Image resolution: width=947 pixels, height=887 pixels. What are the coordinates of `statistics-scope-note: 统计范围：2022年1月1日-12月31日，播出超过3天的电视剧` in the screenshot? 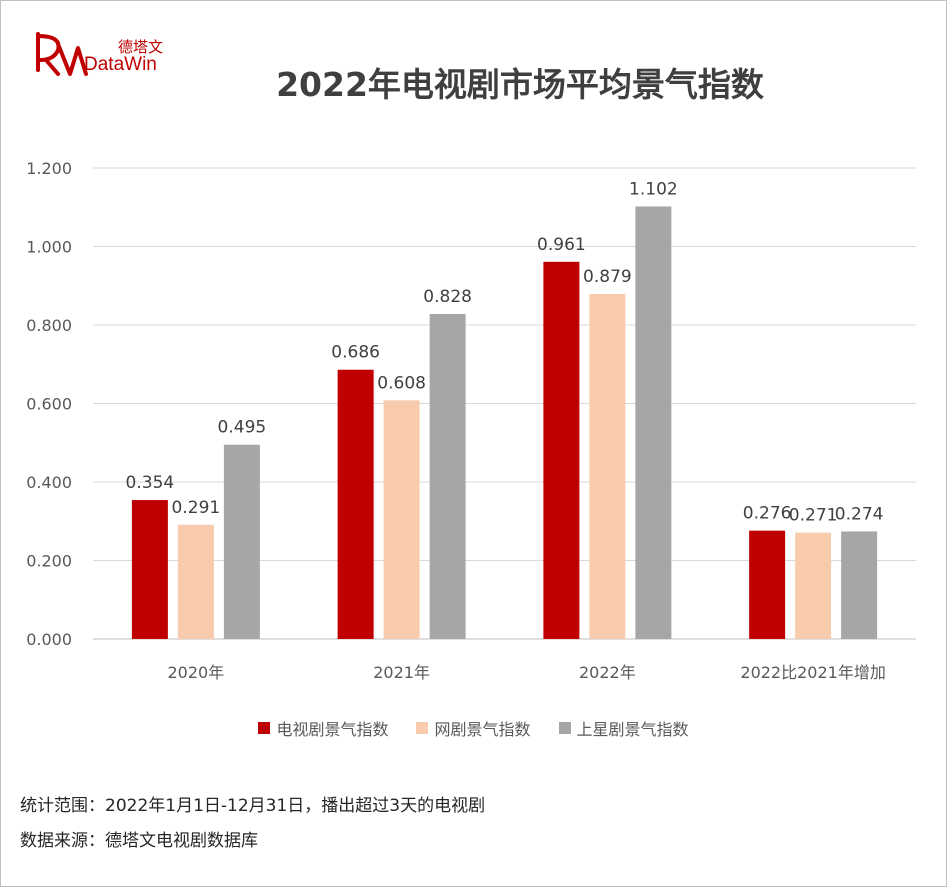 It's located at (253, 806).